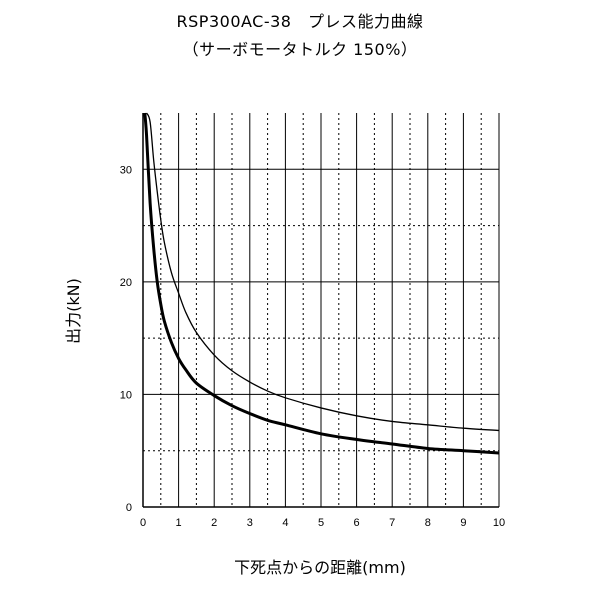 Image resolution: width=600 pixels, height=600 pixels. I want to click on chart-subtitle: （サーボモータトルク 150%）, so click(300, 49).